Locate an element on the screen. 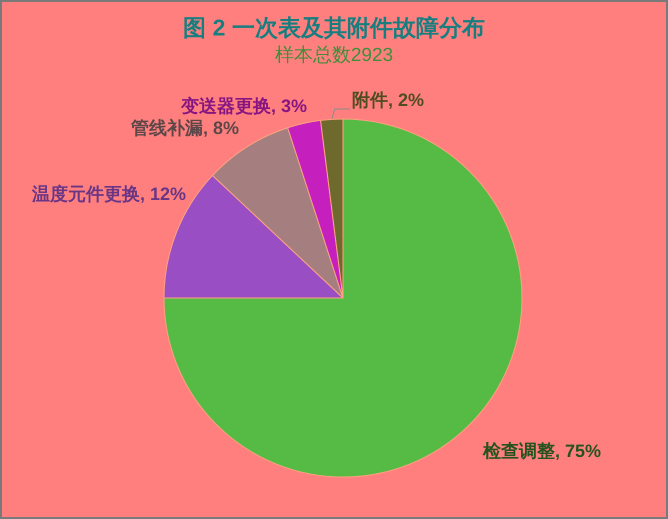 The image size is (668, 519). slice-label: 附件, 2% is located at coordinates (388, 100).